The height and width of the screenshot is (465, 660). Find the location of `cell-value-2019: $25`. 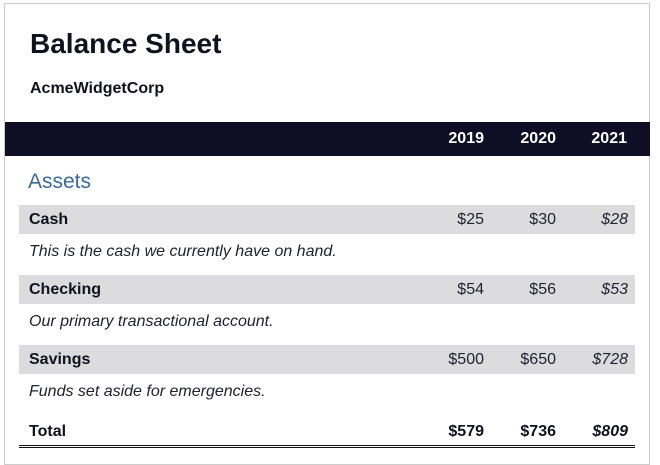

cell-value-2019: $25 is located at coordinates (470, 219).